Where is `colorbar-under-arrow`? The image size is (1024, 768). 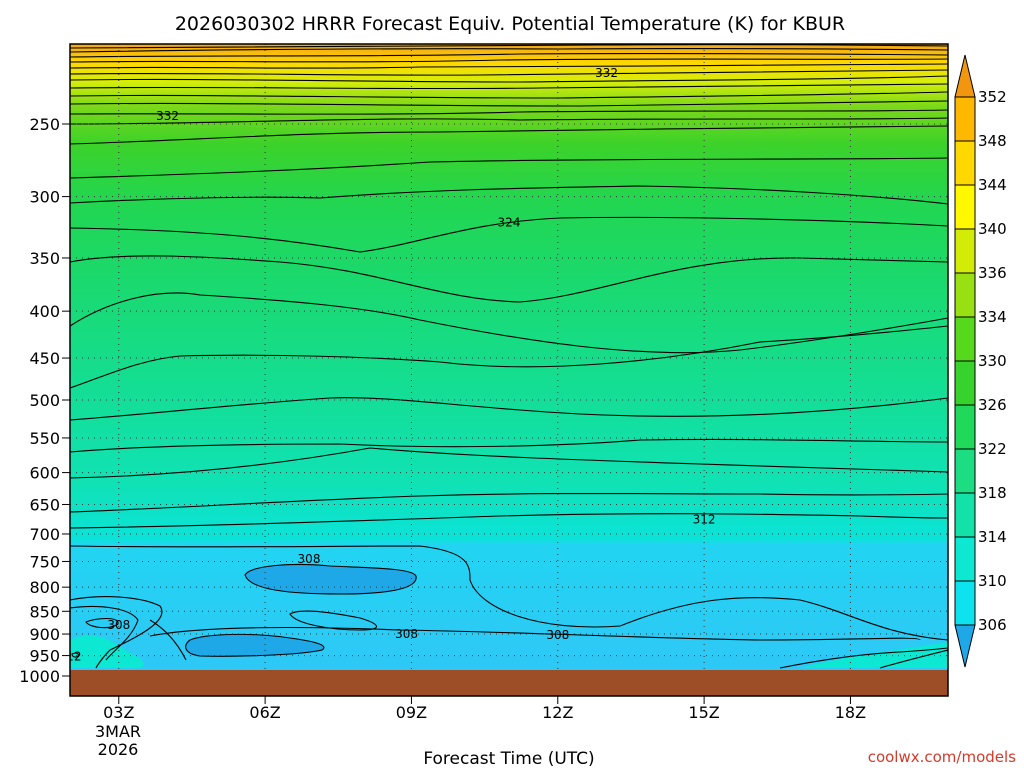 colorbar-under-arrow is located at coordinates (965, 646).